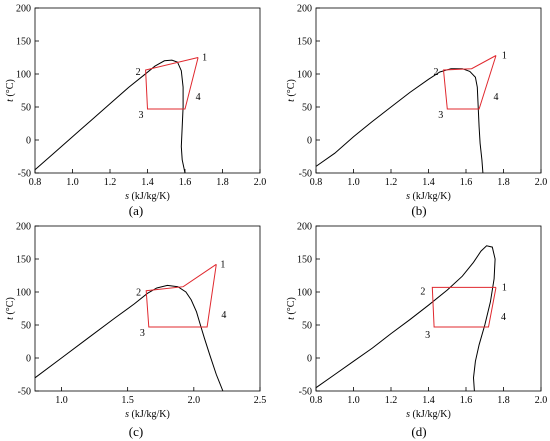 Image resolution: width=550 pixels, height=441 pixels. I want to click on x-tick-label: 1.5, so click(127, 400).